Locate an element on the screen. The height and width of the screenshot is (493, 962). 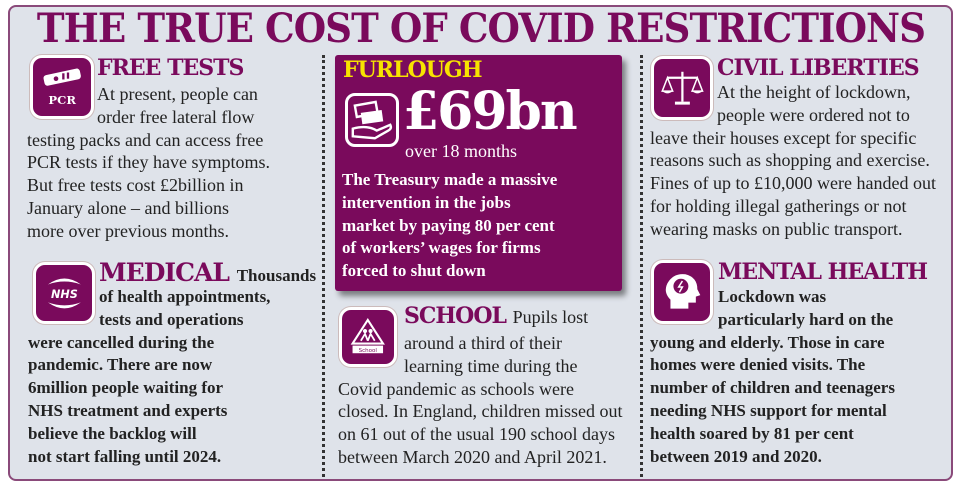
page-title: THE TRUE COST OF COVID RESTRICTIONS is located at coordinates (481, 28).